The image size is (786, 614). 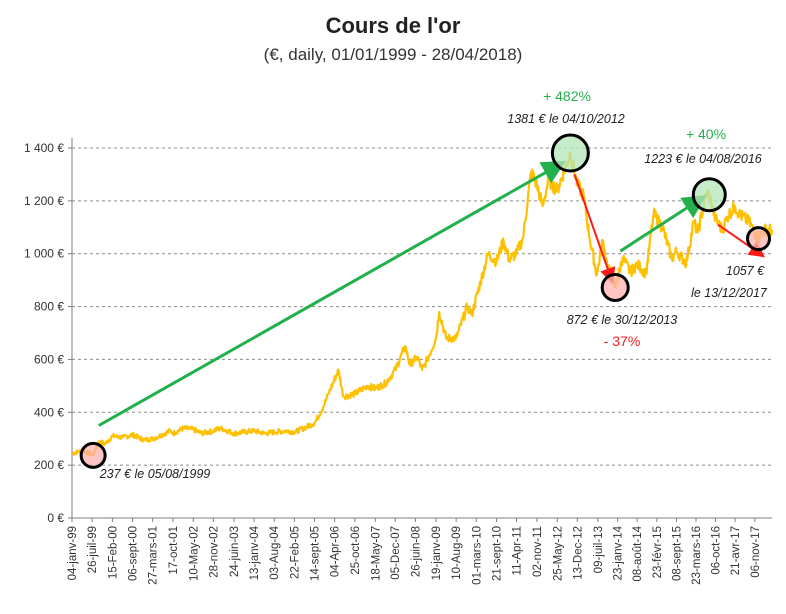 What do you see at coordinates (155, 474) in the screenshot?
I see `annotation-label: 237 € le 05/08/1999` at bounding box center [155, 474].